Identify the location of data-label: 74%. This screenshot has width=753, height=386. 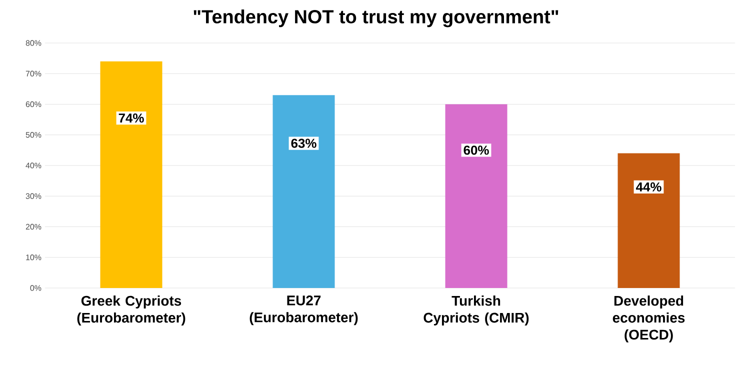
(131, 118).